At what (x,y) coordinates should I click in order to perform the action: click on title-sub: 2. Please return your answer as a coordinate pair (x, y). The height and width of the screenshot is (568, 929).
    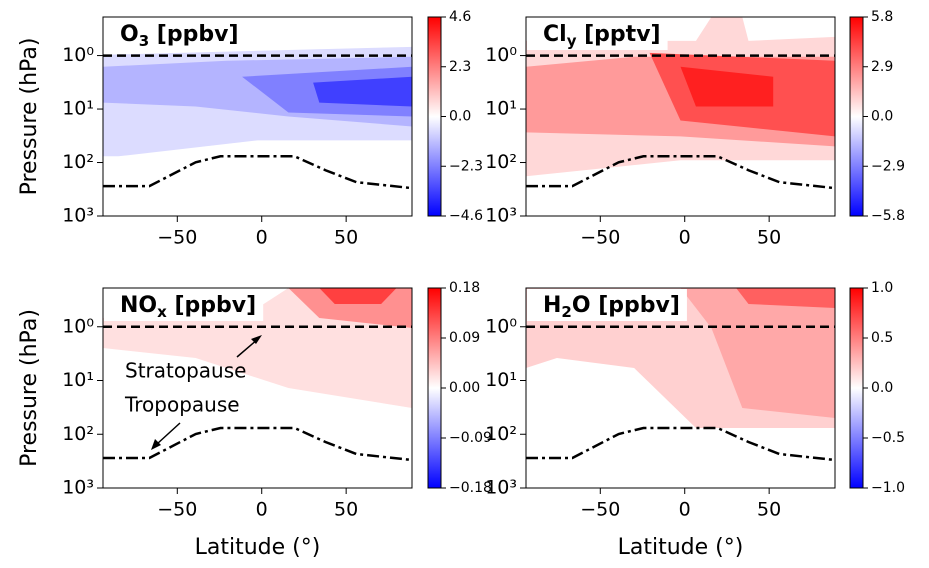
    Looking at the image, I should click on (566, 312).